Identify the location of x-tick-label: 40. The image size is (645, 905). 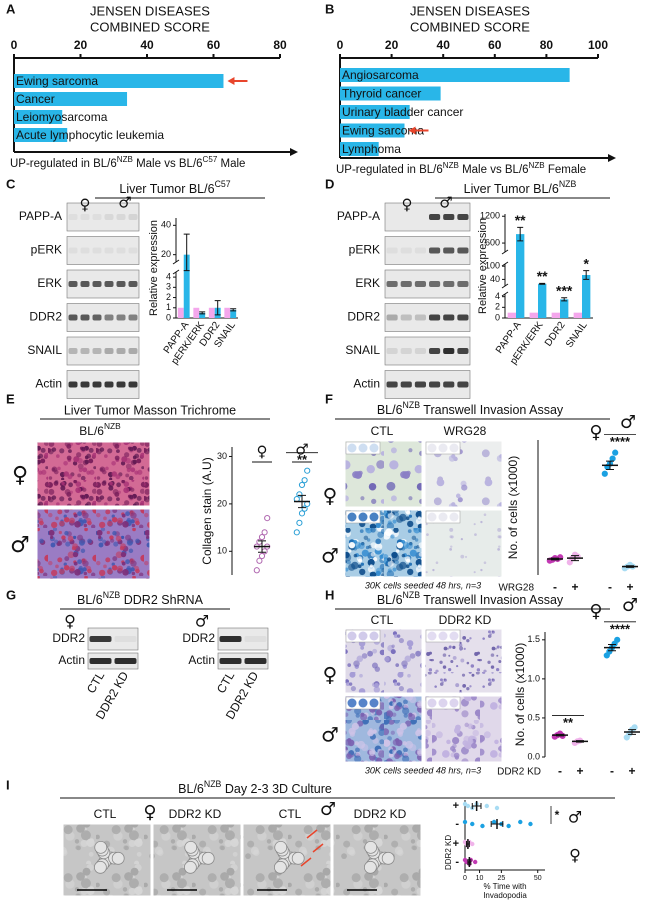
(444, 45).